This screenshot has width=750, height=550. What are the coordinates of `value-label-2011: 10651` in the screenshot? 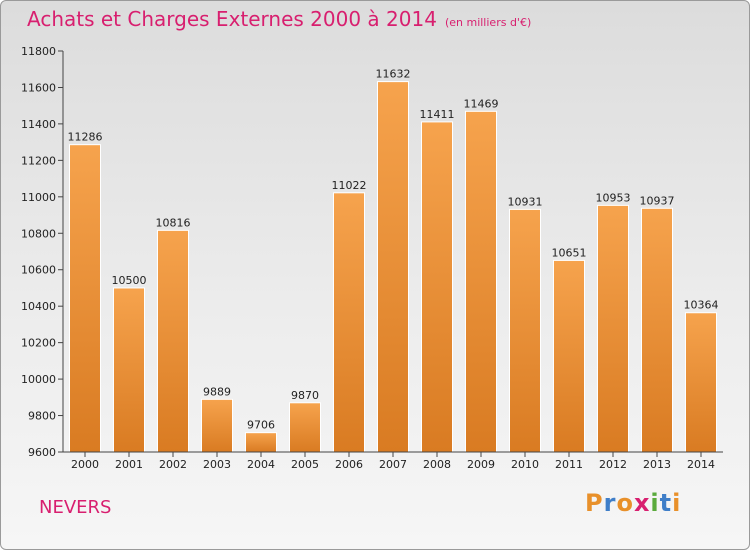 It's located at (569, 252).